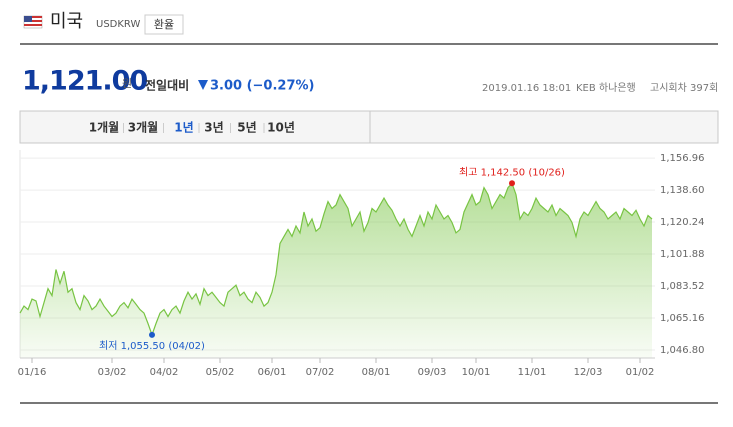 The image size is (733, 427). I want to click on down-arrow, so click(203, 85).